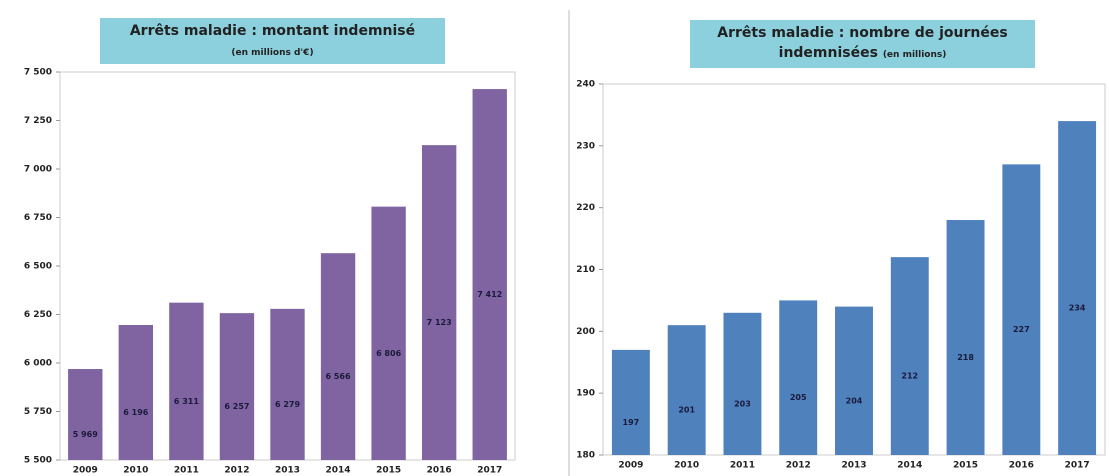 Image resolution: width=1109 pixels, height=476 pixels. What do you see at coordinates (38, 267) in the screenshot?
I see `y-tick-label: 6 500` at bounding box center [38, 267].